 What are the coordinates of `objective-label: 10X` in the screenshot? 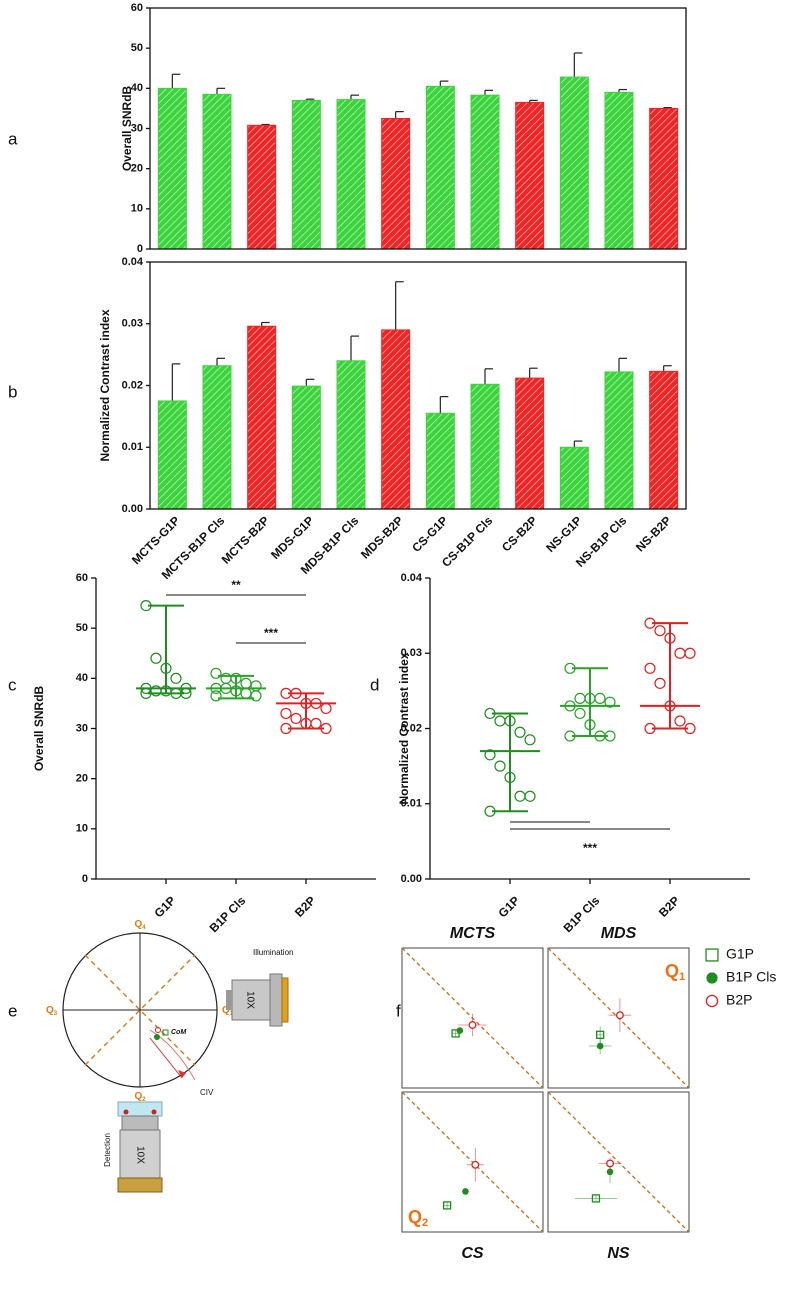 It's located at (139, 1155).